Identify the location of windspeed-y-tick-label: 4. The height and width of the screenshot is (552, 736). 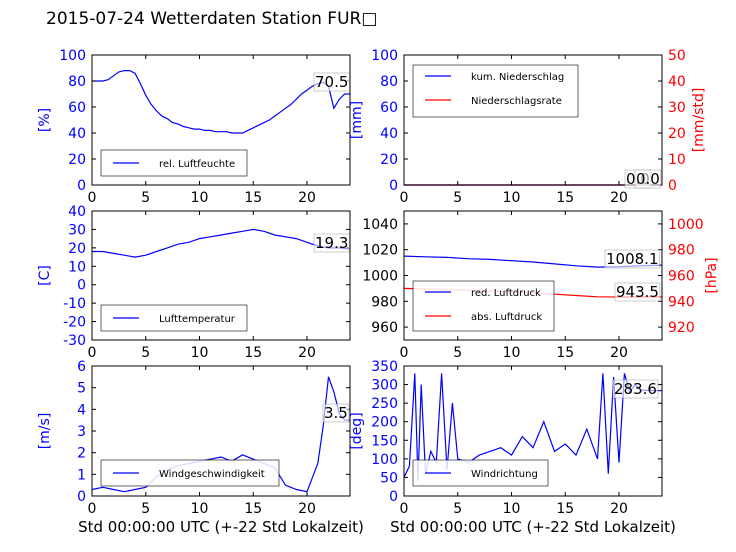
(81, 410).